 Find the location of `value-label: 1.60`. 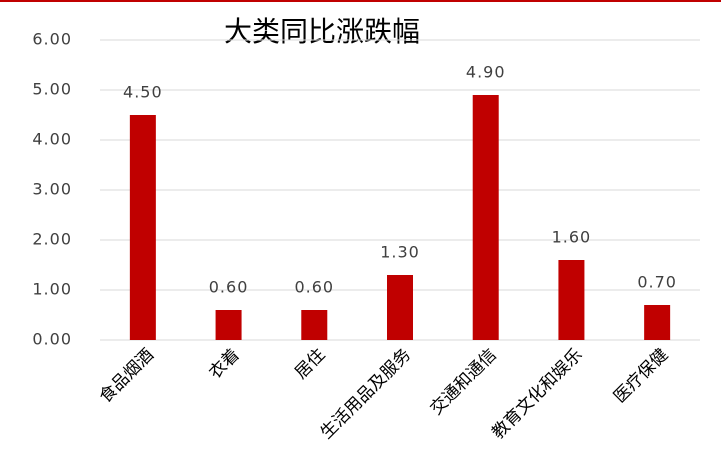

value-label: 1.60 is located at coordinates (572, 237).